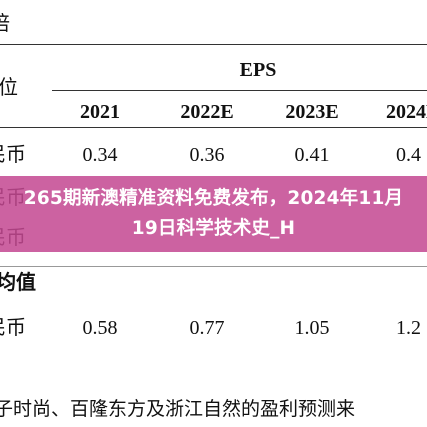  What do you see at coordinates (207, 112) in the screenshot?
I see `column-header: 2022E` at bounding box center [207, 112].